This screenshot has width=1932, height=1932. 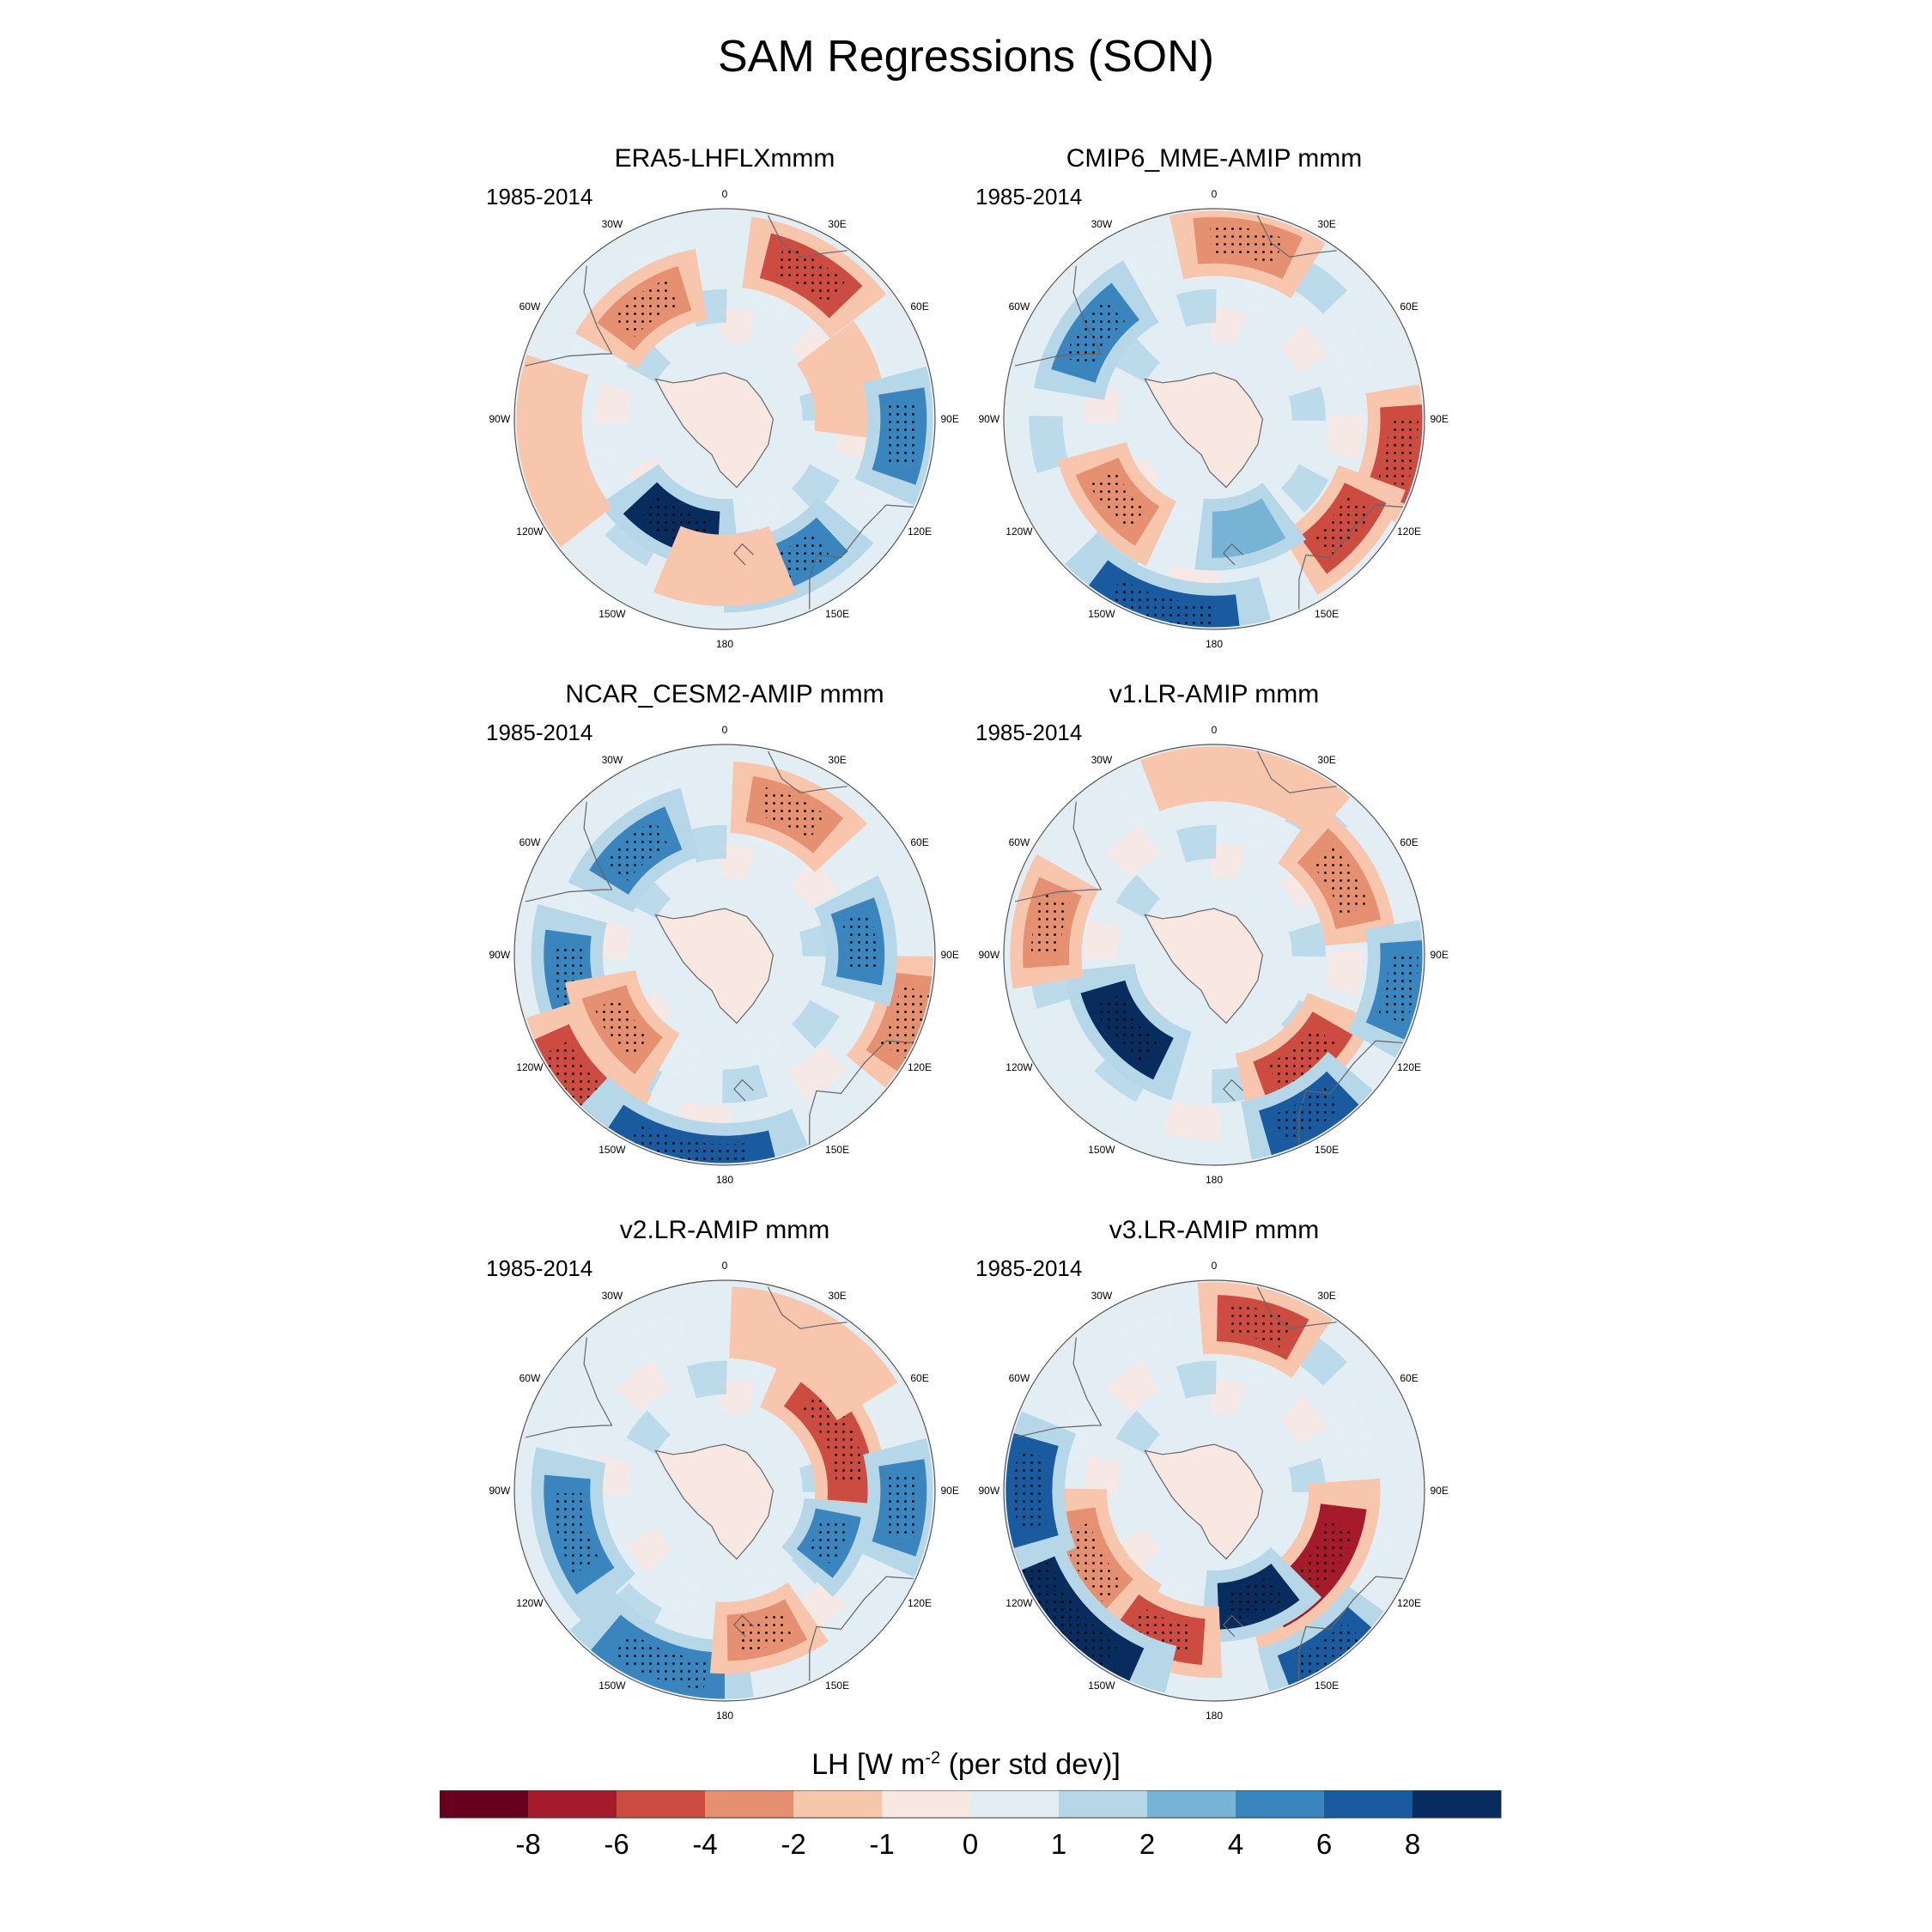 I want to click on colorbar-tick-label: 2, so click(x=1147, y=1844).